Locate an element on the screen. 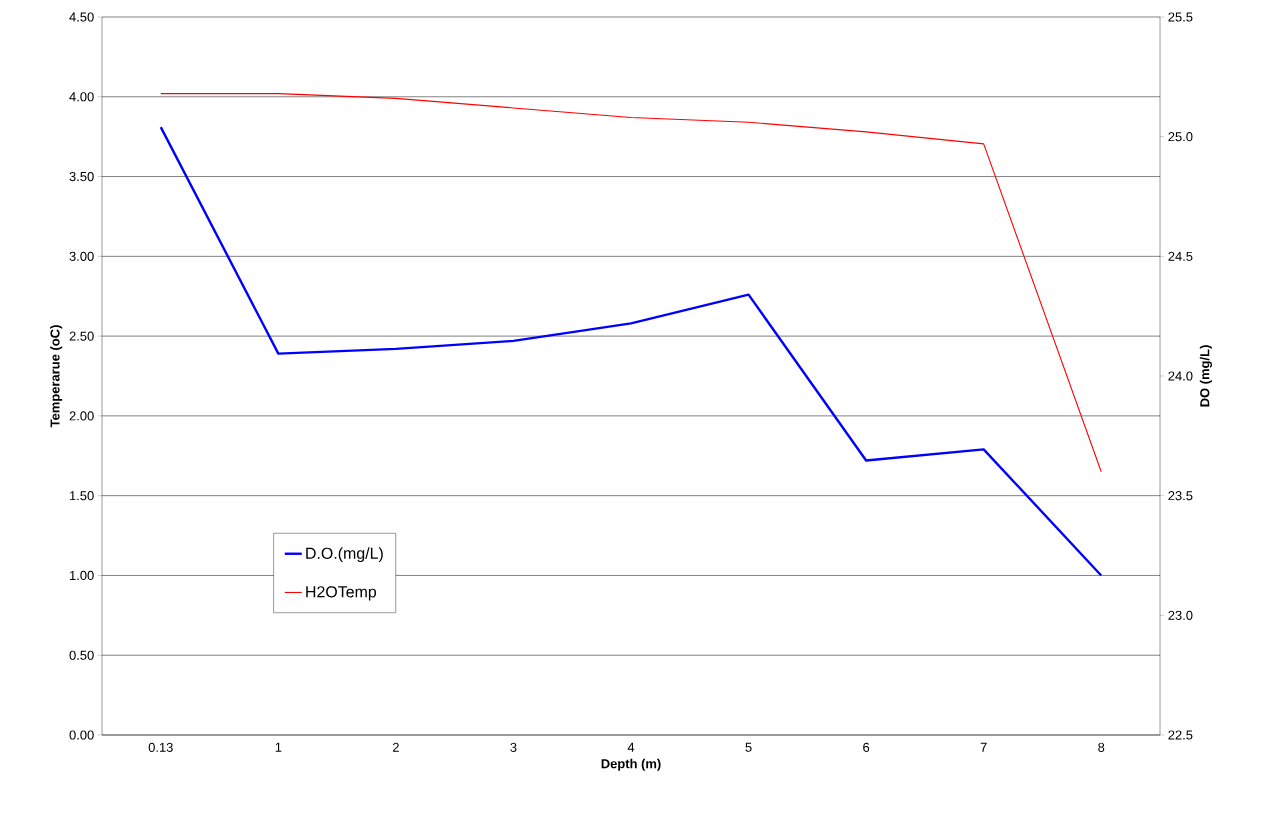 Image resolution: width=1268 pixels, height=825 pixels. x-tick-label: 0.13 is located at coordinates (160, 747).